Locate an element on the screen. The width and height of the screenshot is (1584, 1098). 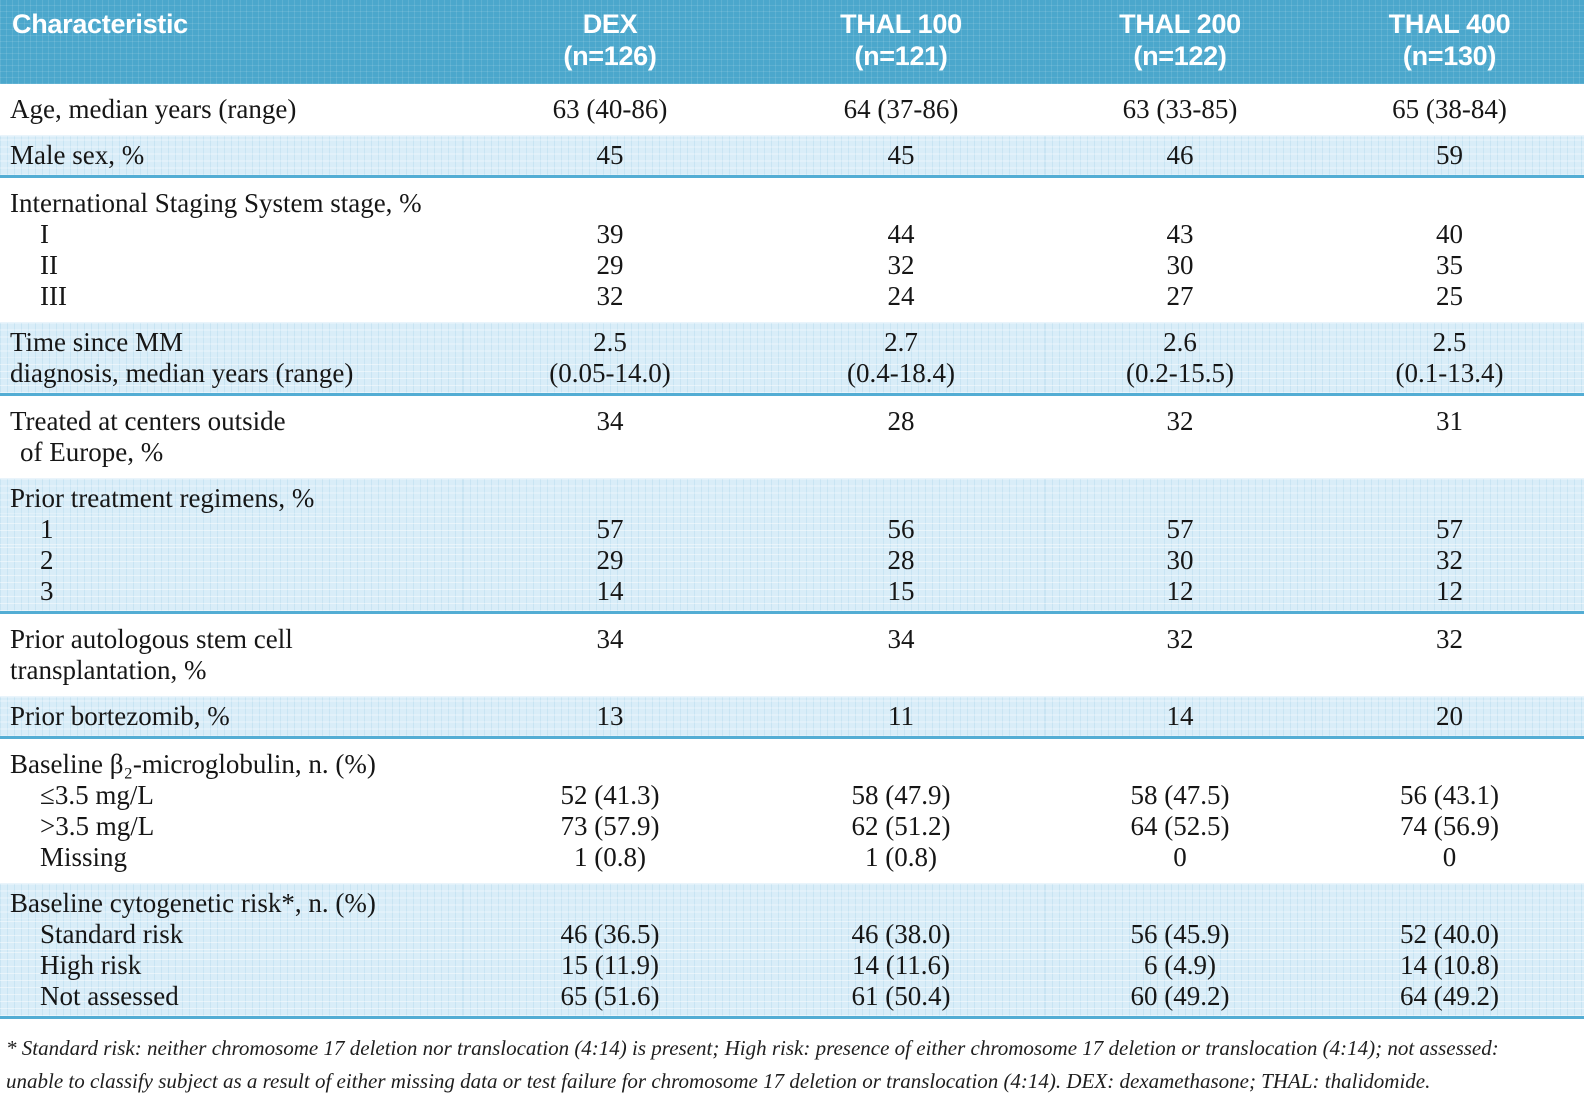
row-label: of Europe, % is located at coordinates (92, 452).